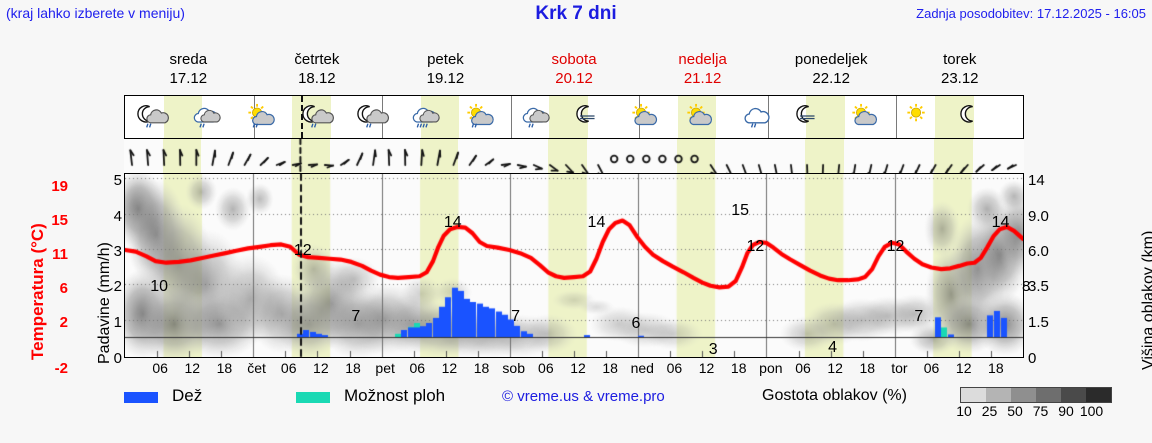  What do you see at coordinates (60, 254) in the screenshot?
I see `temperature-tick-2: 11` at bounding box center [60, 254].